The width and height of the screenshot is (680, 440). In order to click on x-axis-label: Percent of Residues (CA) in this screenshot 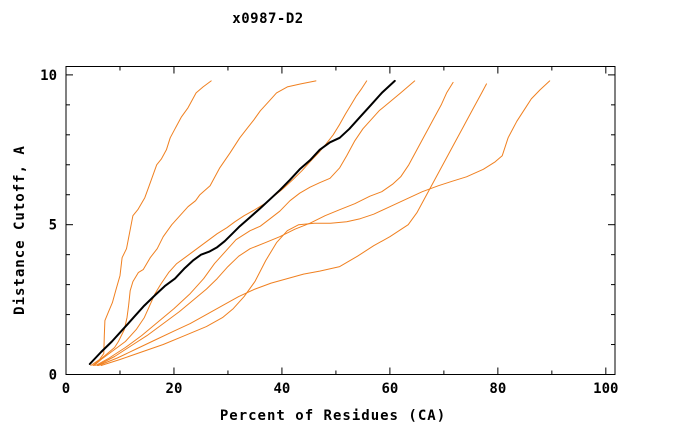, I will do `click(333, 416)`.